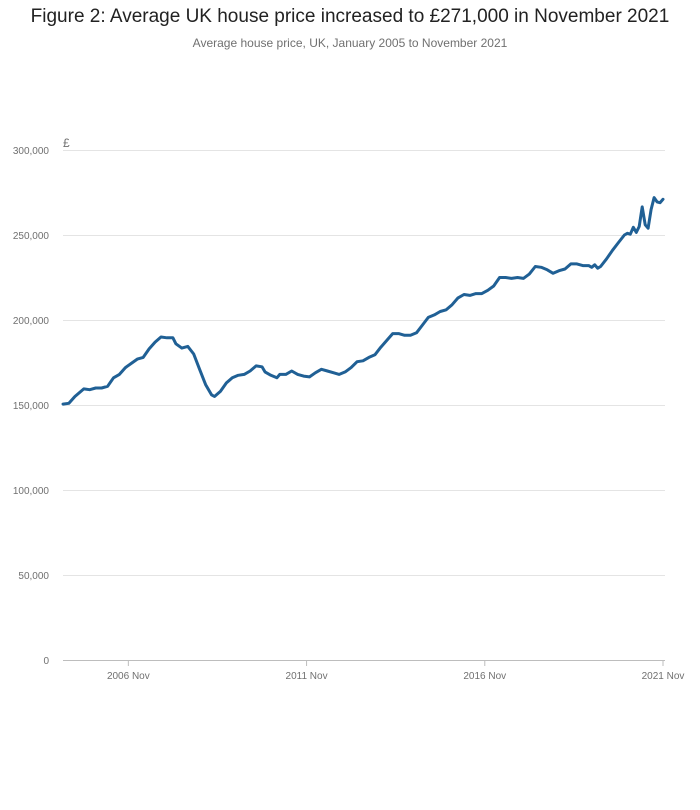 The image size is (700, 810). I want to click on y-tick-label: 200,000, so click(31, 321).